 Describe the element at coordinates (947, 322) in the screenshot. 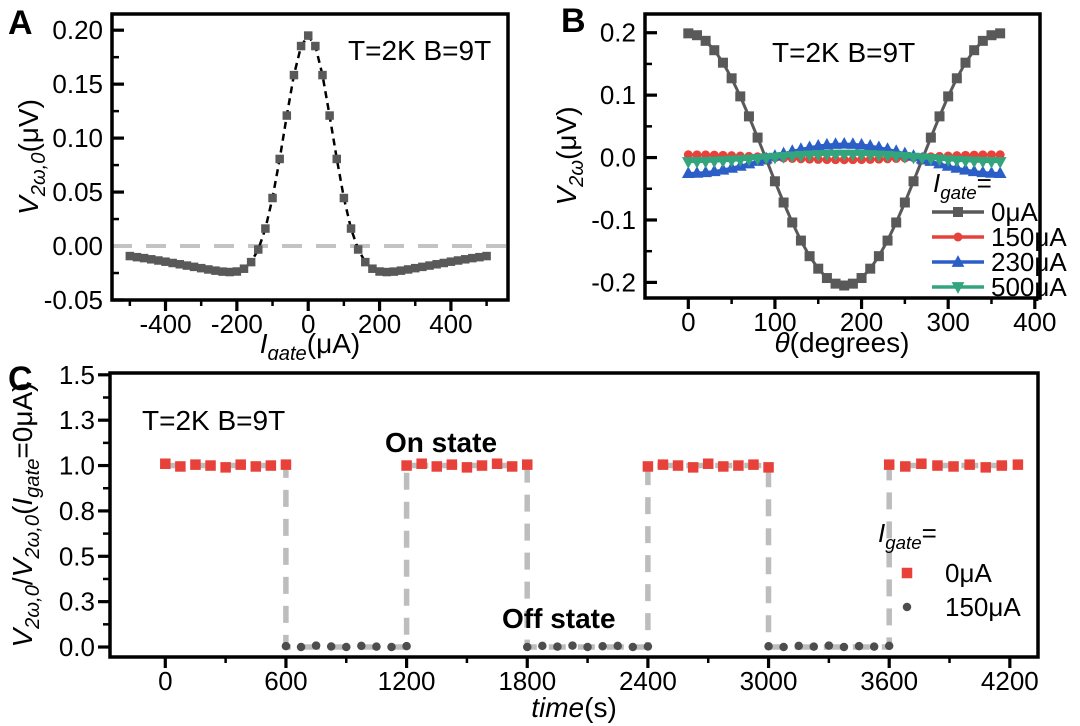

I see `x-tick-label: 300` at that location.